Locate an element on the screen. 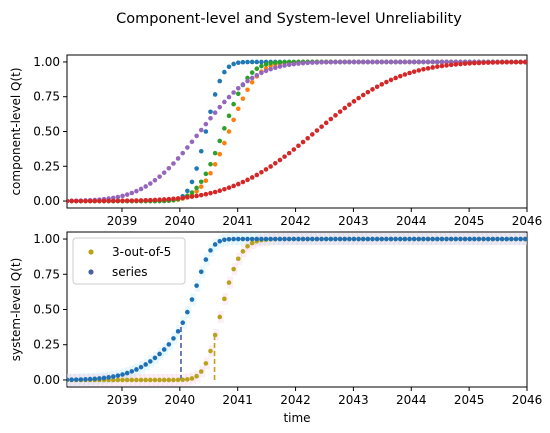 This screenshot has height=433, width=550. x-tick-label: 2046 is located at coordinates (527, 221).